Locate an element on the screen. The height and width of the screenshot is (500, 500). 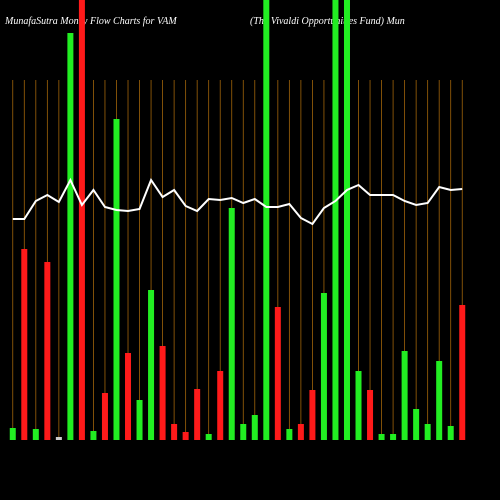
chart-title: MunafaSutra Money Flow Charts for VAM is located at coordinates (90, 21).